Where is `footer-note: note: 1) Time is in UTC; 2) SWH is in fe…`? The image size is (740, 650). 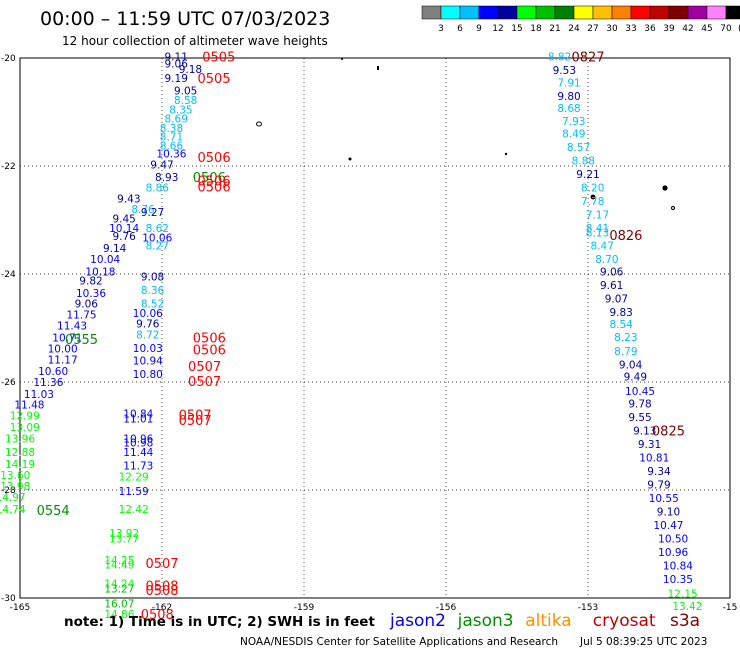 footer-note: note: 1) Time is in UTC; 2) SWH is in fe… is located at coordinates (219, 622).